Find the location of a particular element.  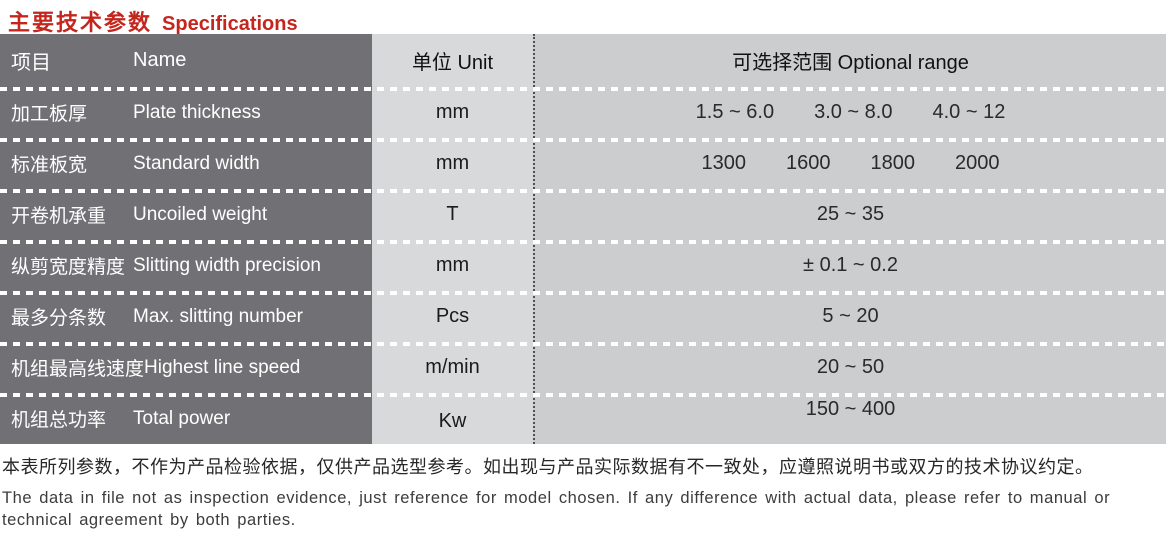

row-name-zh: 机组总功率 is located at coordinates (59, 420).